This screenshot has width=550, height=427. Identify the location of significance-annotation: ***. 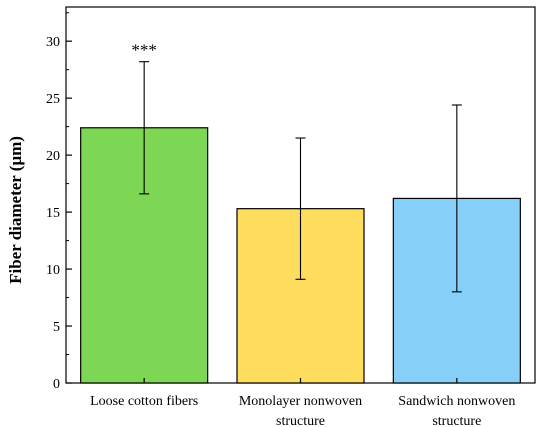
(144, 50).